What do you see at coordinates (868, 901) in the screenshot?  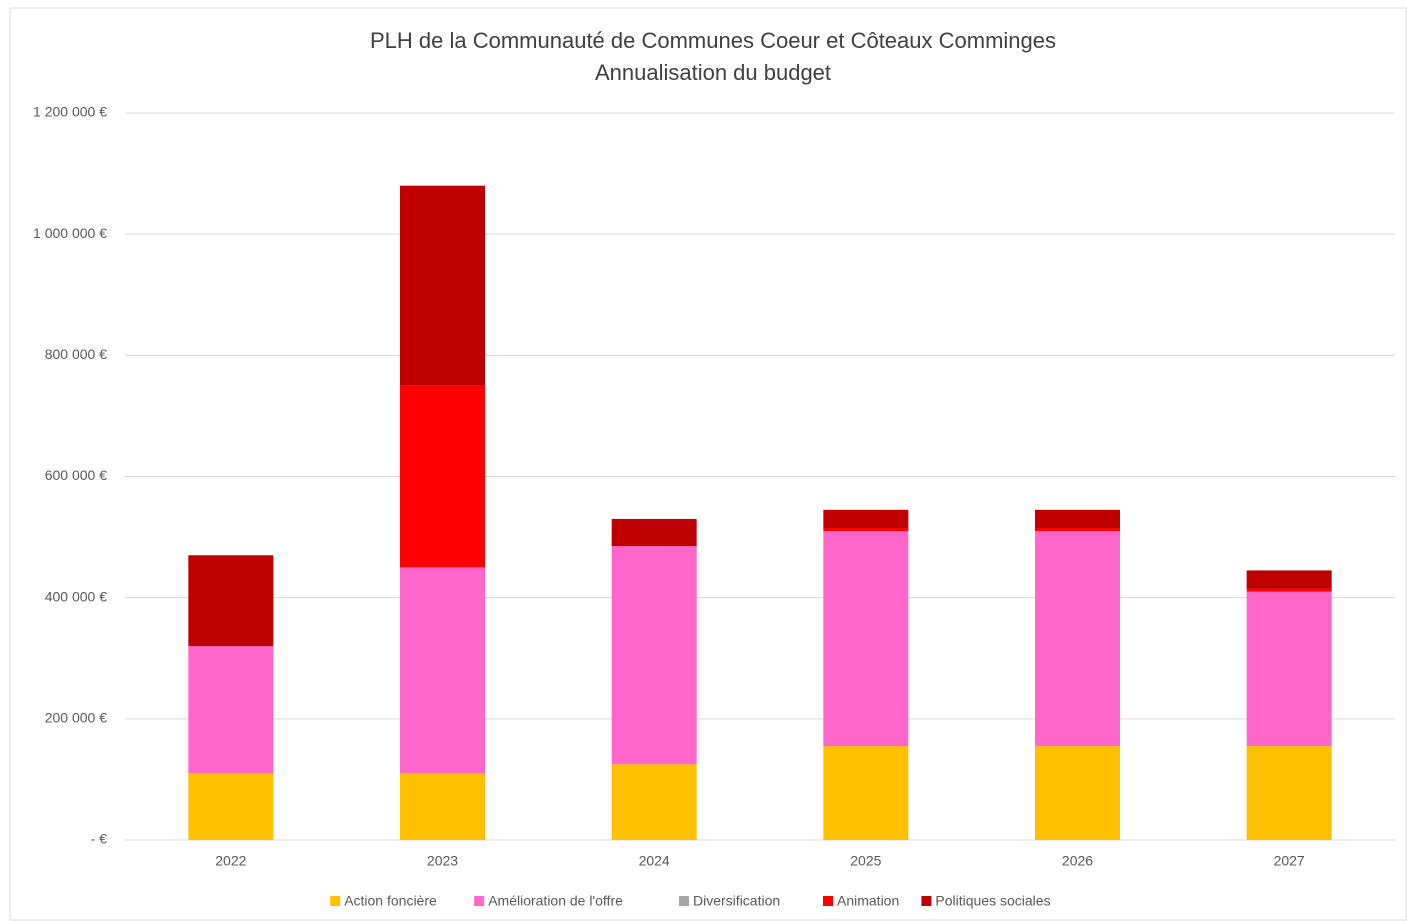 I see `legend-label: Animation` at bounding box center [868, 901].